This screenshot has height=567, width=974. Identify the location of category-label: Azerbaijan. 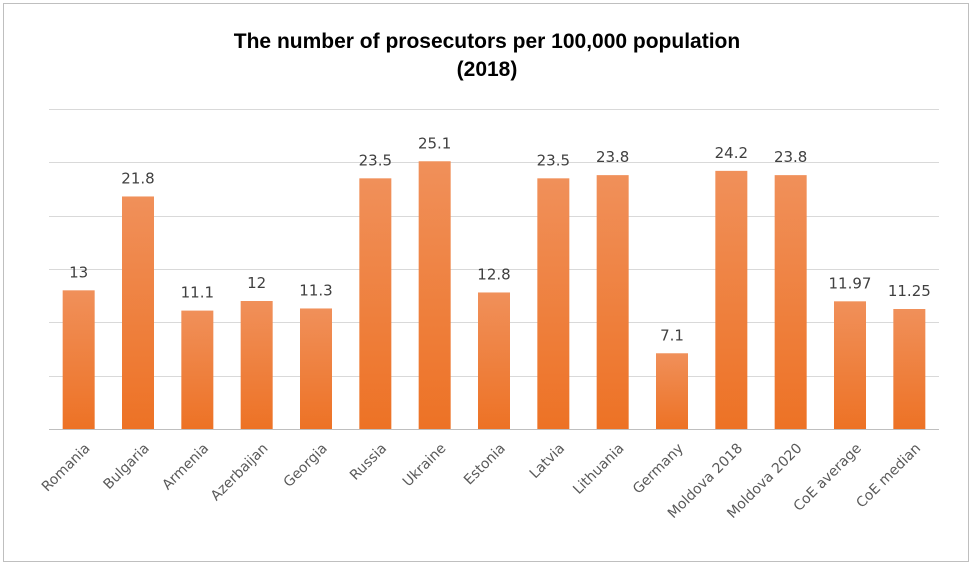
(240, 473).